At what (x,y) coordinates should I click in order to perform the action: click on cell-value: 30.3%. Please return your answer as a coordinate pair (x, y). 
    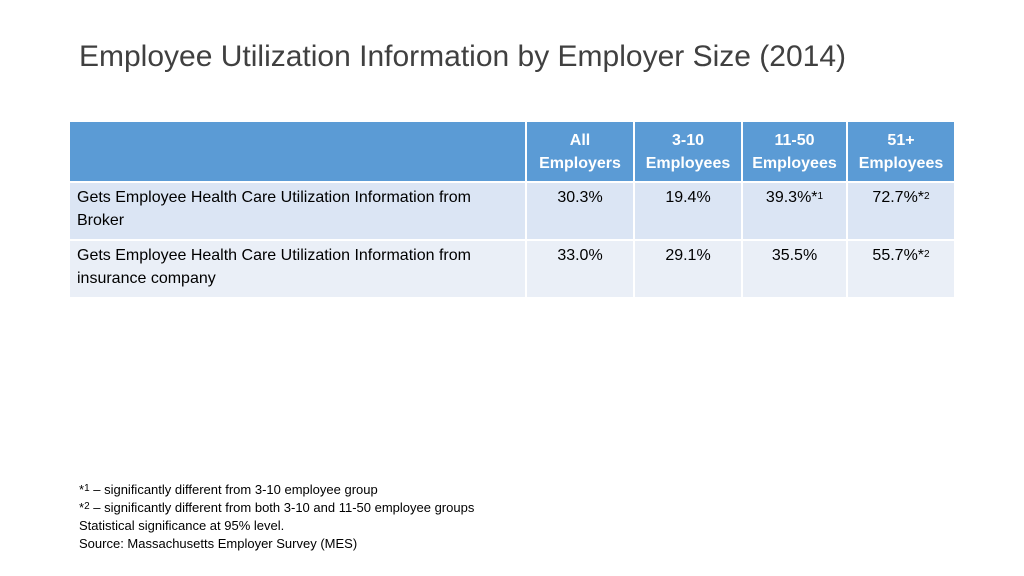
    Looking at the image, I should click on (580, 210).